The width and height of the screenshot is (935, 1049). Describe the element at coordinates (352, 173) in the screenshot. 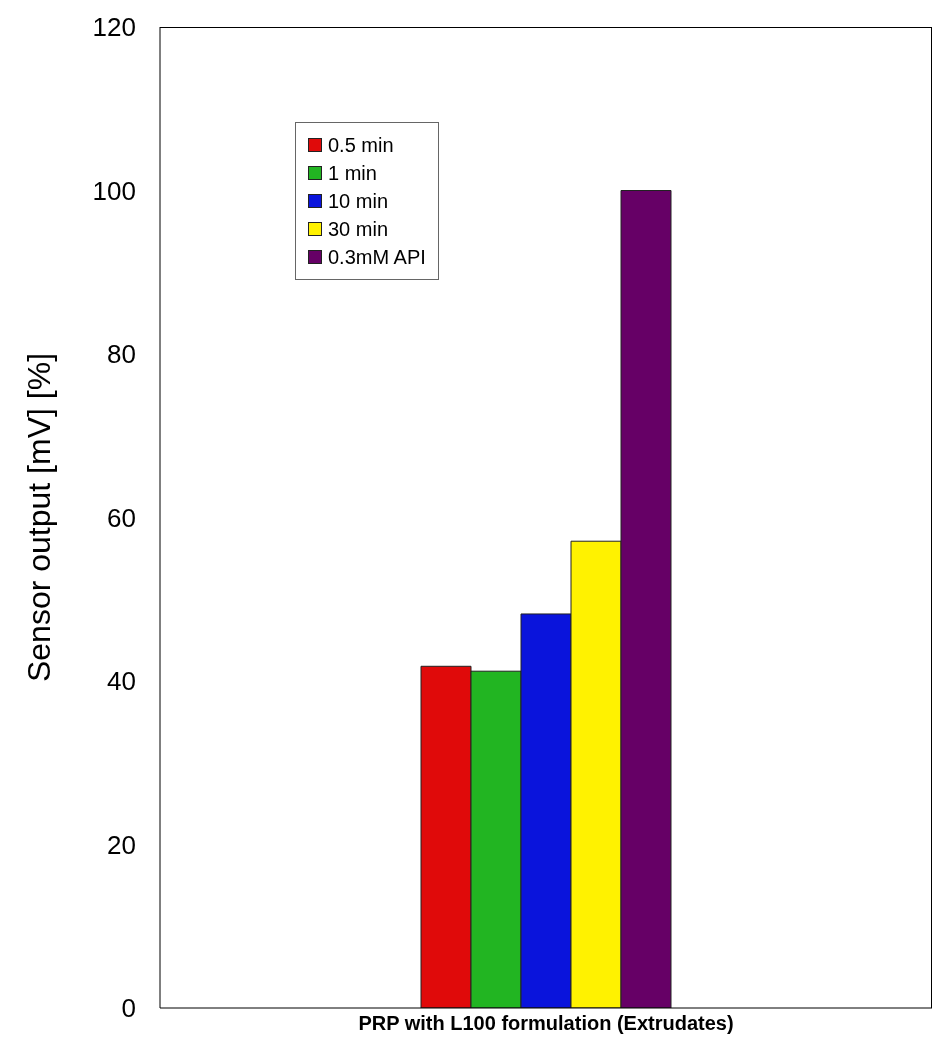

I see `legend-label: 1 min` at that location.